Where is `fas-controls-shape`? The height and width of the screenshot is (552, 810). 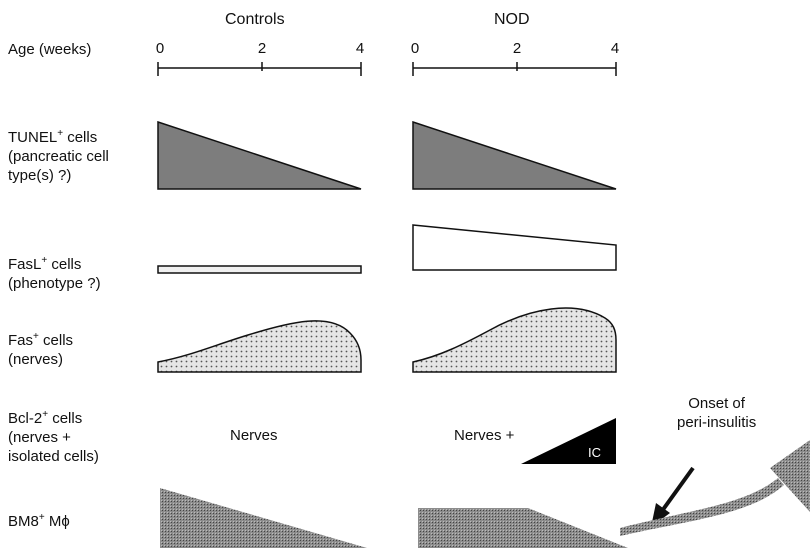 fas-controls-shape is located at coordinates (259, 346).